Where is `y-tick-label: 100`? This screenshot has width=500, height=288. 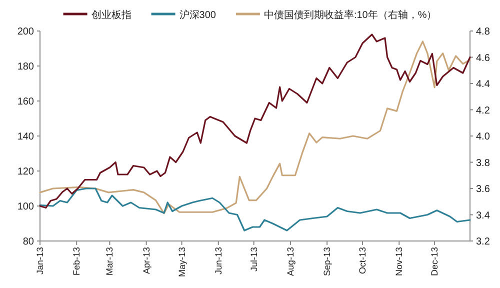
y-tick-label: 100 is located at coordinates (25, 207).